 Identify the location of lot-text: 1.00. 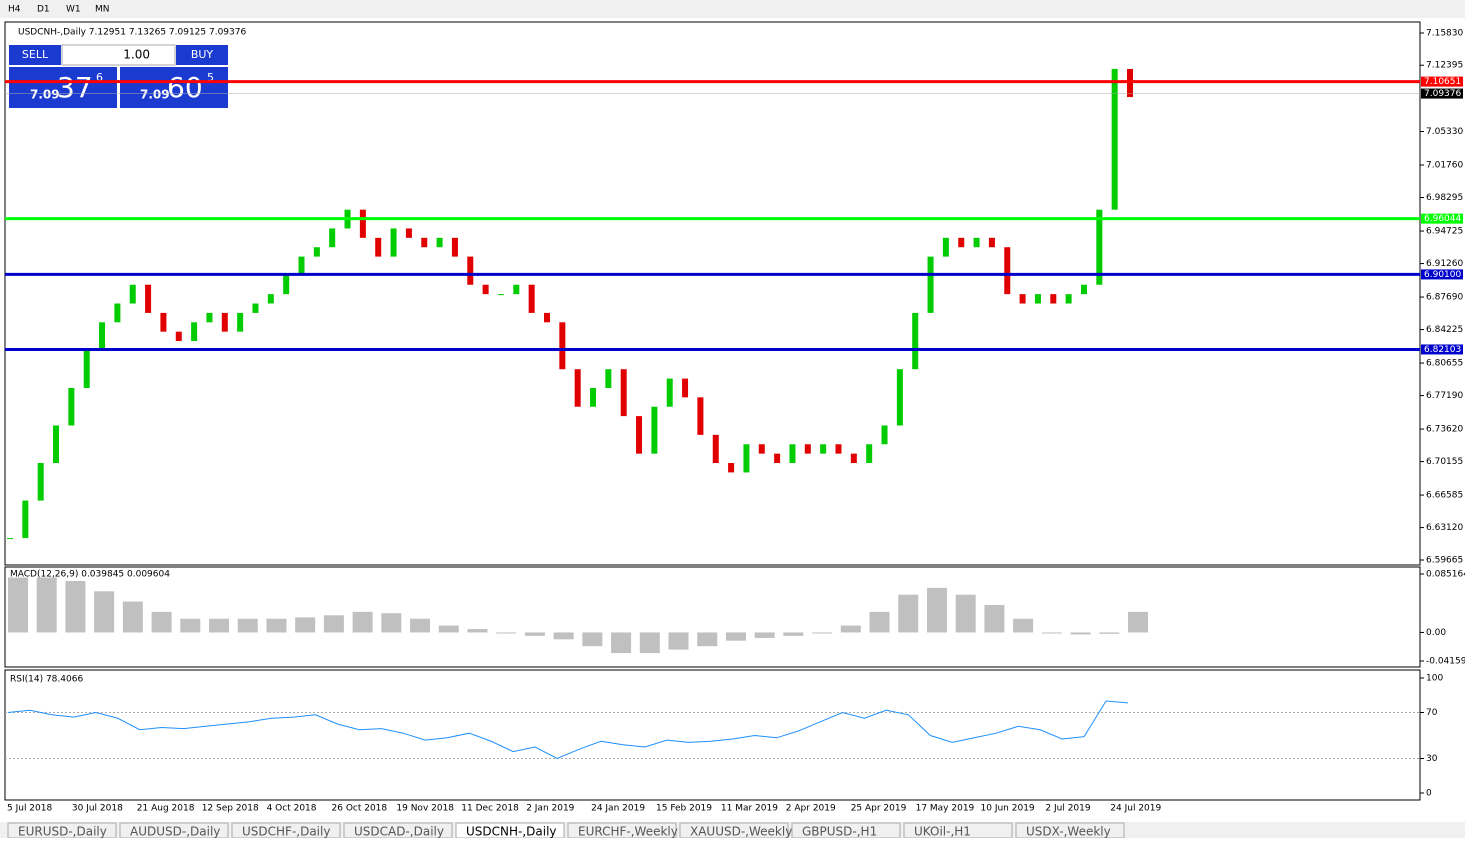
(136, 55).